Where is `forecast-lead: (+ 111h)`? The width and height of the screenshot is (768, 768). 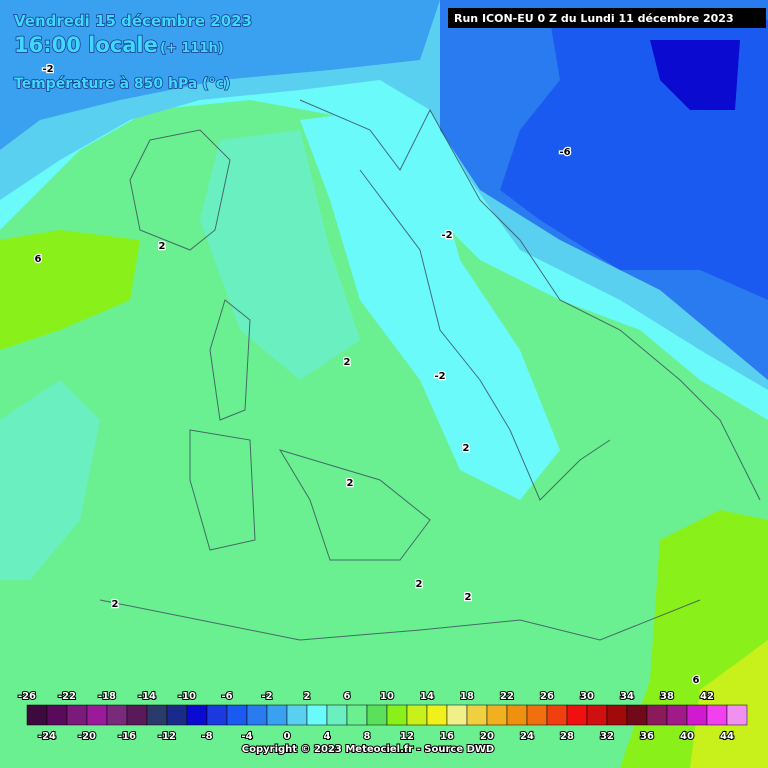
forecast-lead: (+ 111h) is located at coordinates (192, 48).